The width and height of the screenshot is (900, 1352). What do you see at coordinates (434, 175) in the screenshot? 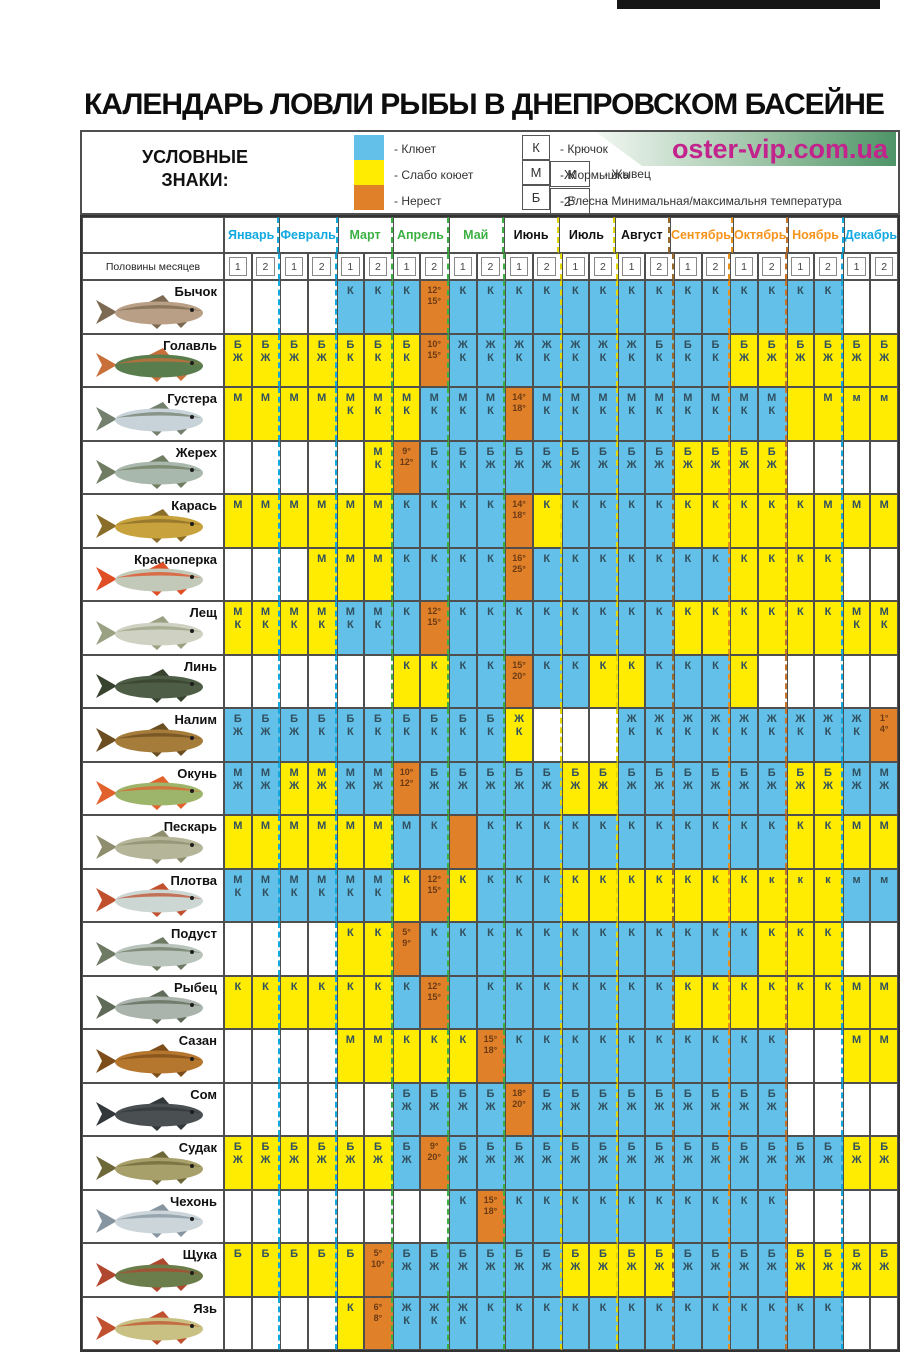
I see `legend-swatch-label-2: - Слабо коюет` at bounding box center [434, 175].